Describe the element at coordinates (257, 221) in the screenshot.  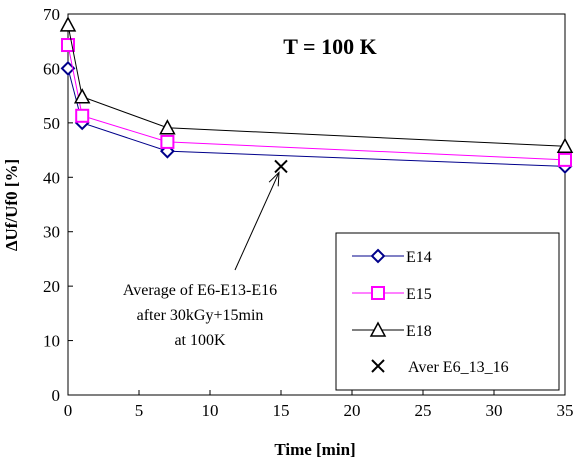
I see `annotation-arrow` at that location.